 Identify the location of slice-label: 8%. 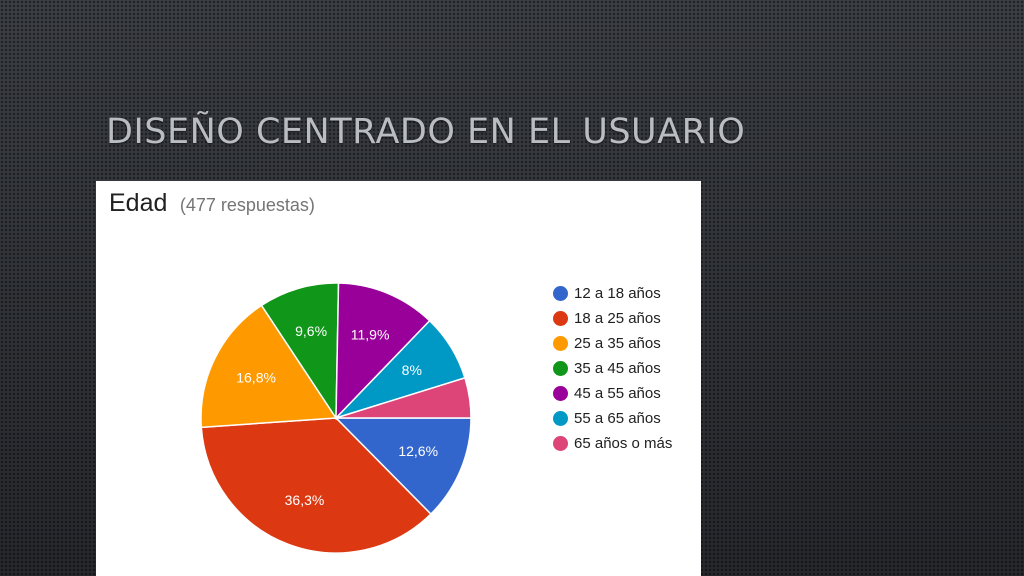
(412, 370).